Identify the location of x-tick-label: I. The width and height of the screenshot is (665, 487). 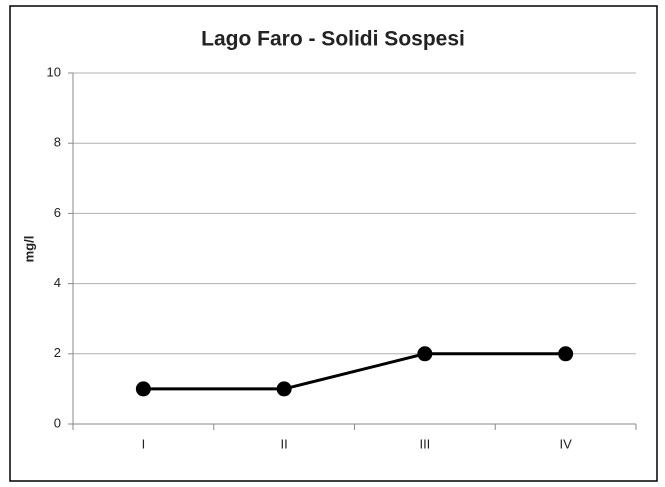
(144, 443).